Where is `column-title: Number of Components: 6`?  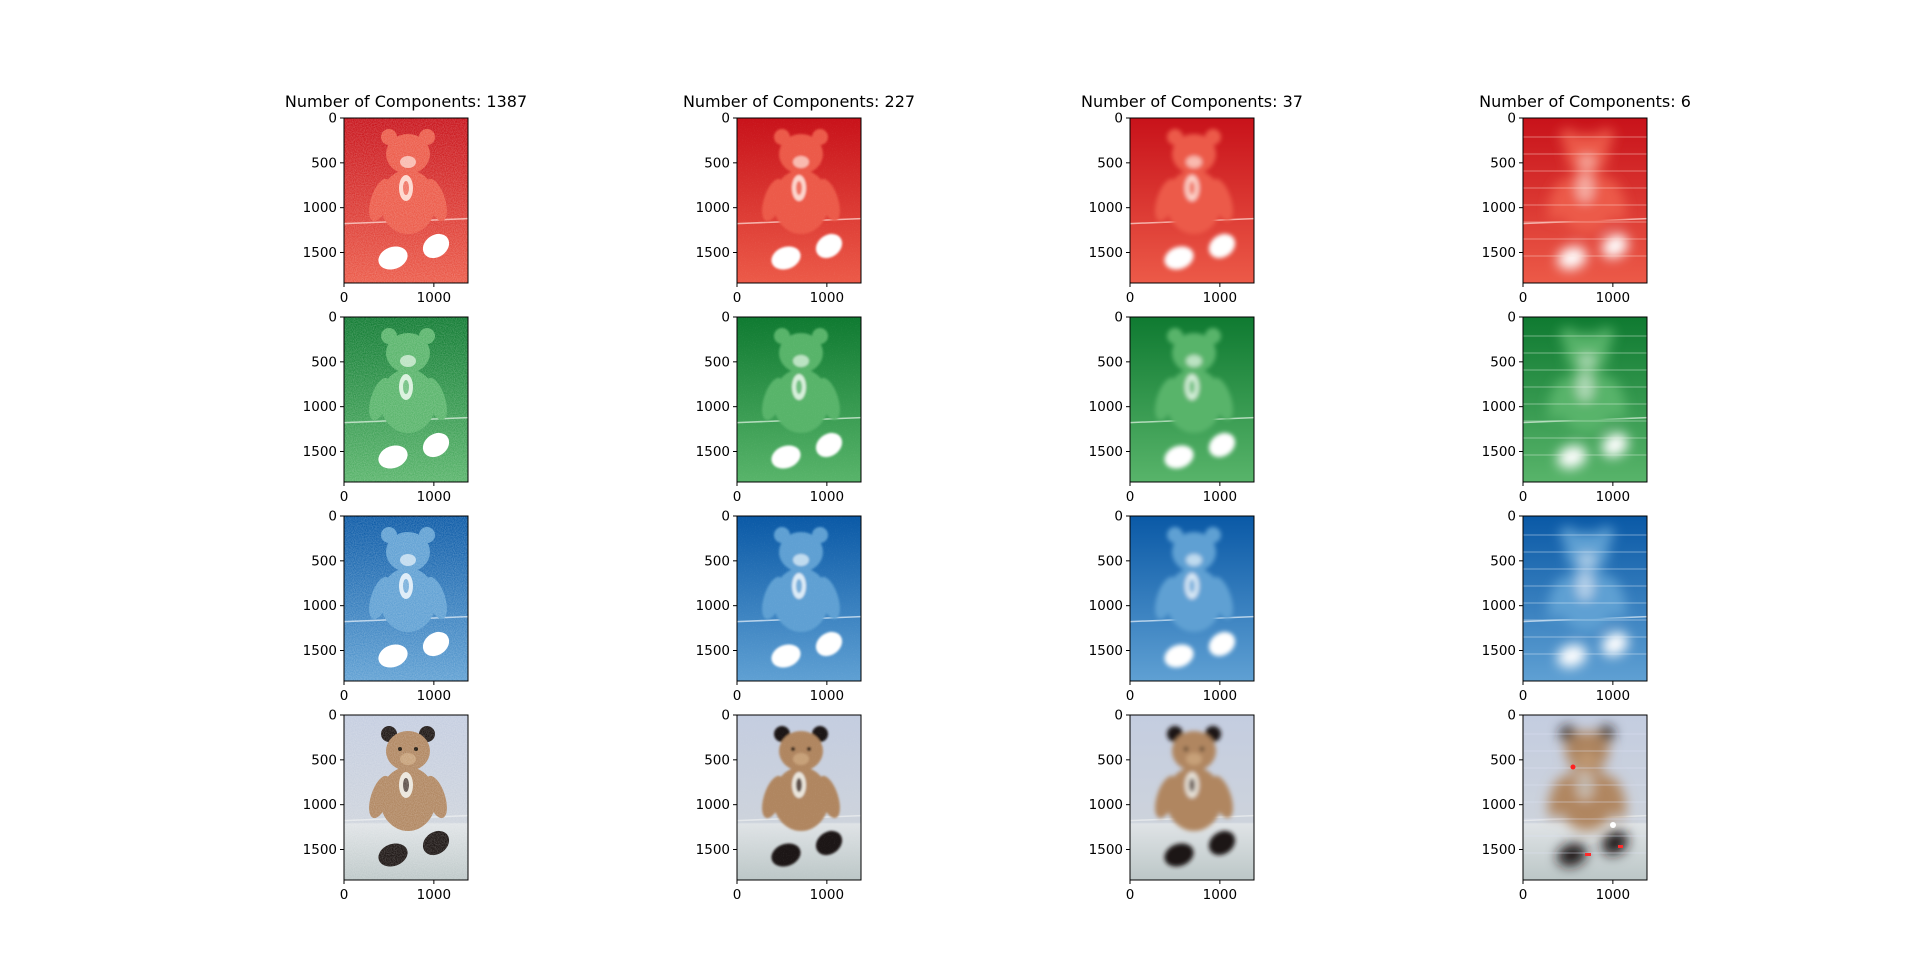
column-title: Number of Components: 6 is located at coordinates (1585, 101).